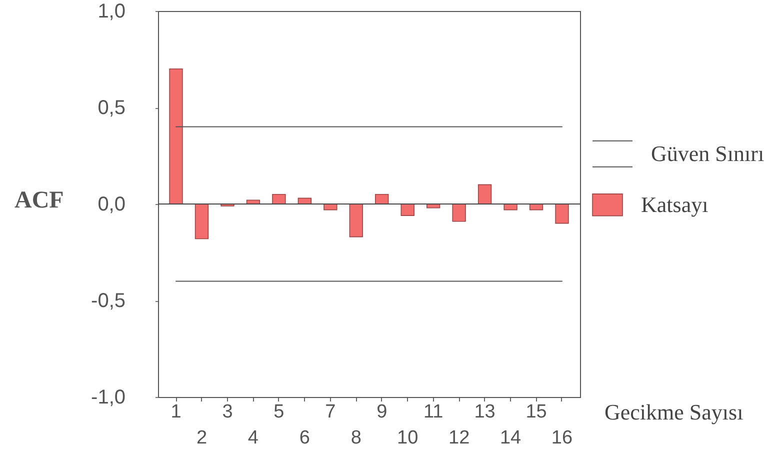 The image size is (777, 458). I want to click on y-tick-label: 0,0, so click(112, 205).